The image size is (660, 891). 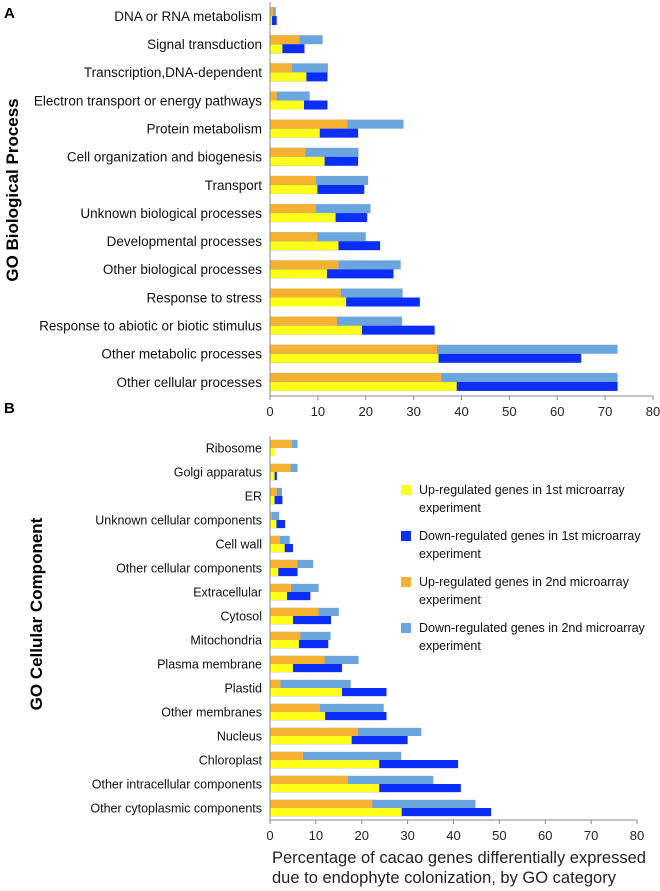 I want to click on panel-b-bar-chloroplast-up-2nd, so click(x=287, y=755).